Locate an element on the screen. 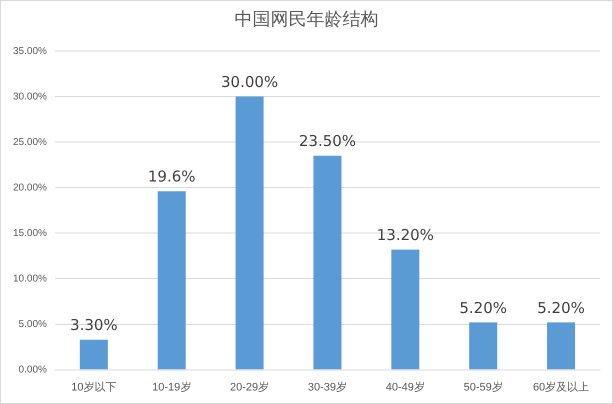  y-tick-label: 25.00% is located at coordinates (30, 142).